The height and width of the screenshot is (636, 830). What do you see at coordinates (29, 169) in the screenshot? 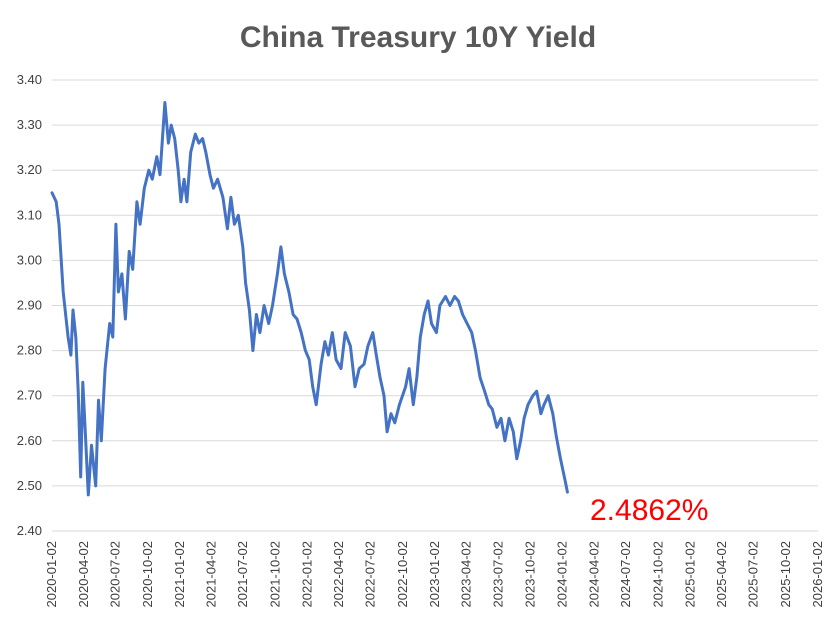
I see `y-tick-label: 3.20` at bounding box center [29, 169].